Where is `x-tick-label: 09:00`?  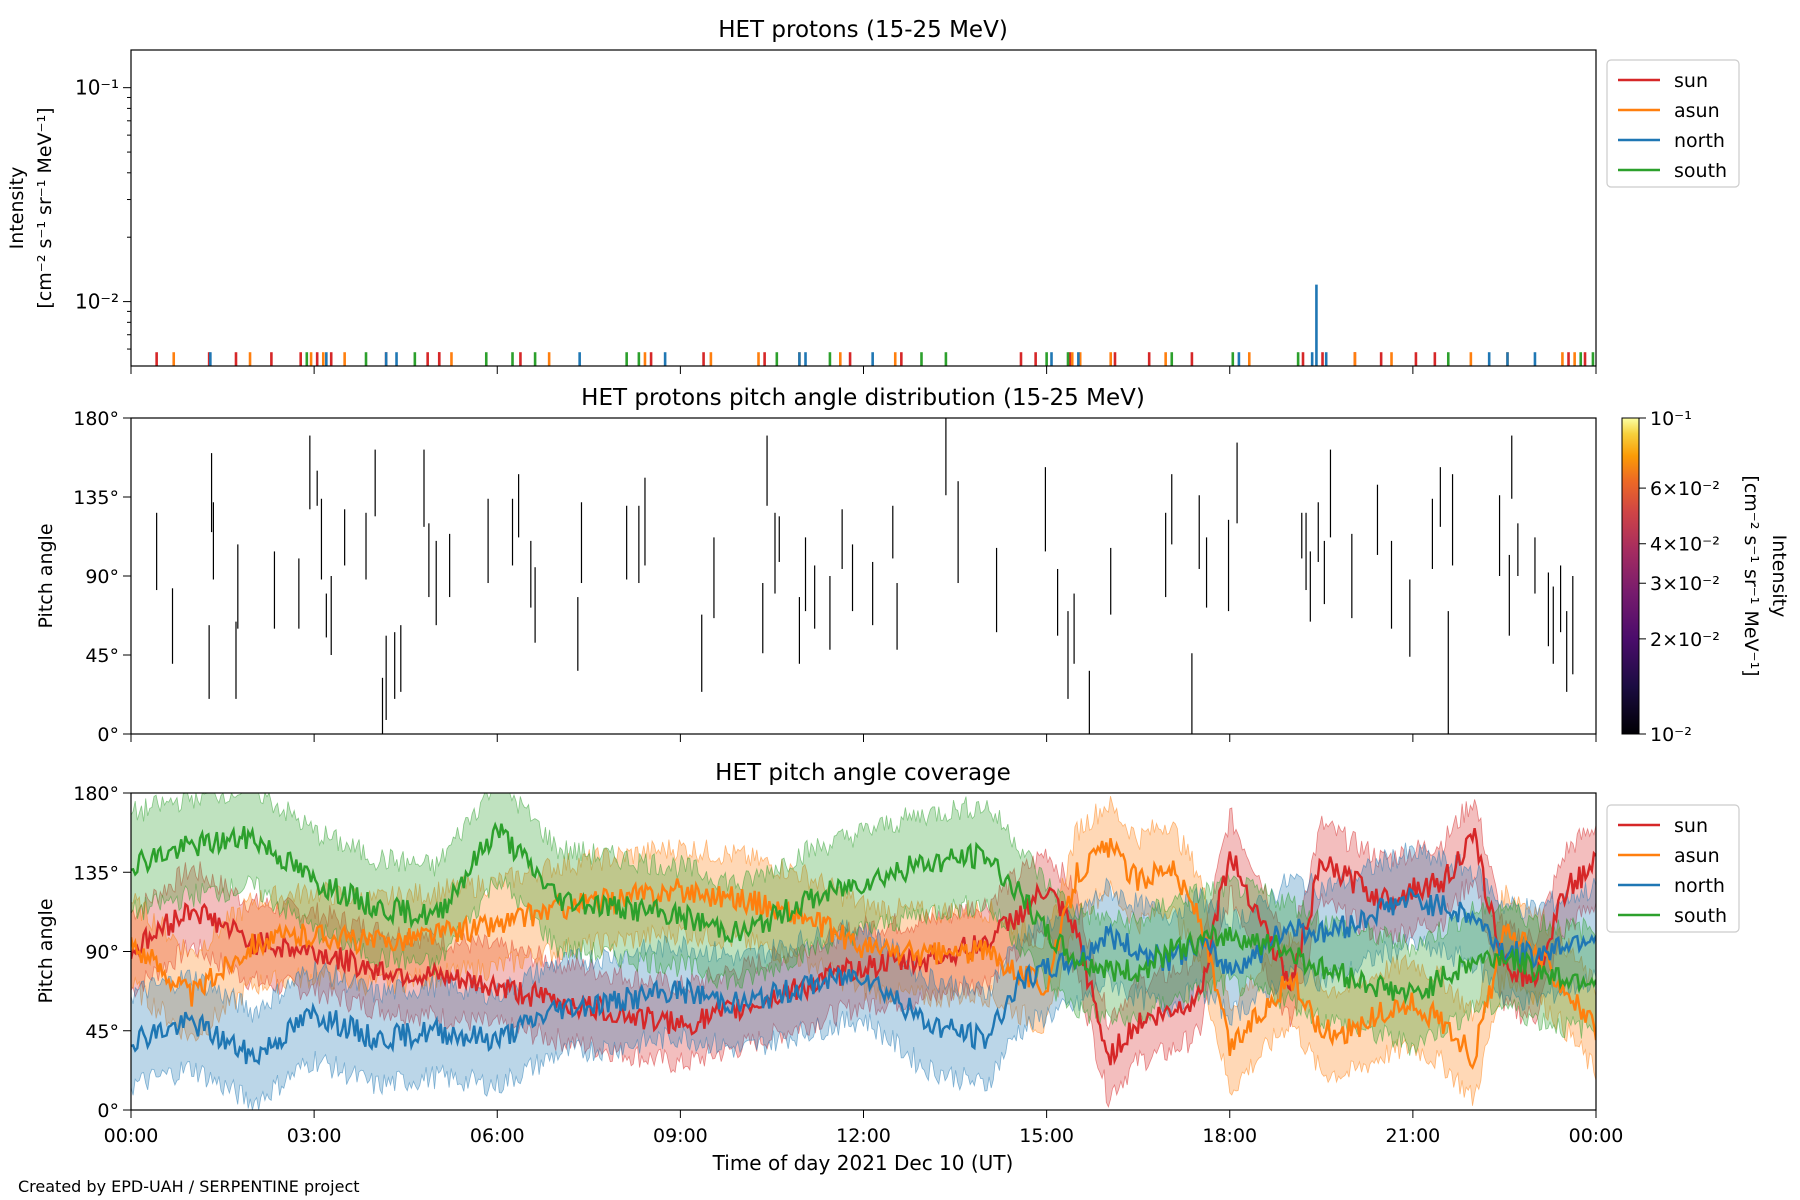
x-tick-label: 09:00 is located at coordinates (680, 1136).